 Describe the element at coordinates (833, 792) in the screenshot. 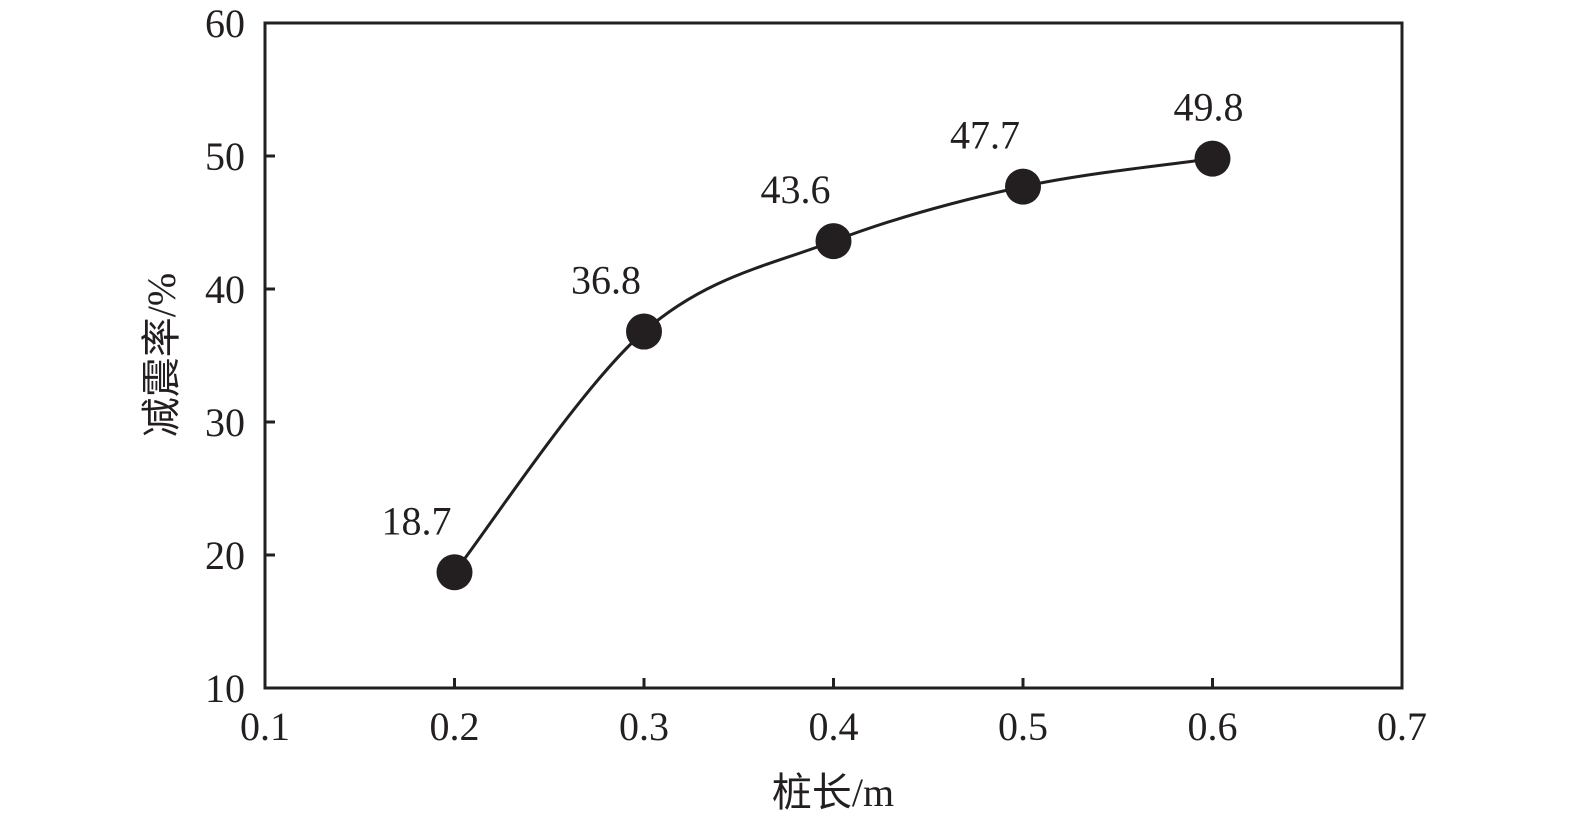

I see `x-axis-title: 桩长/m` at that location.